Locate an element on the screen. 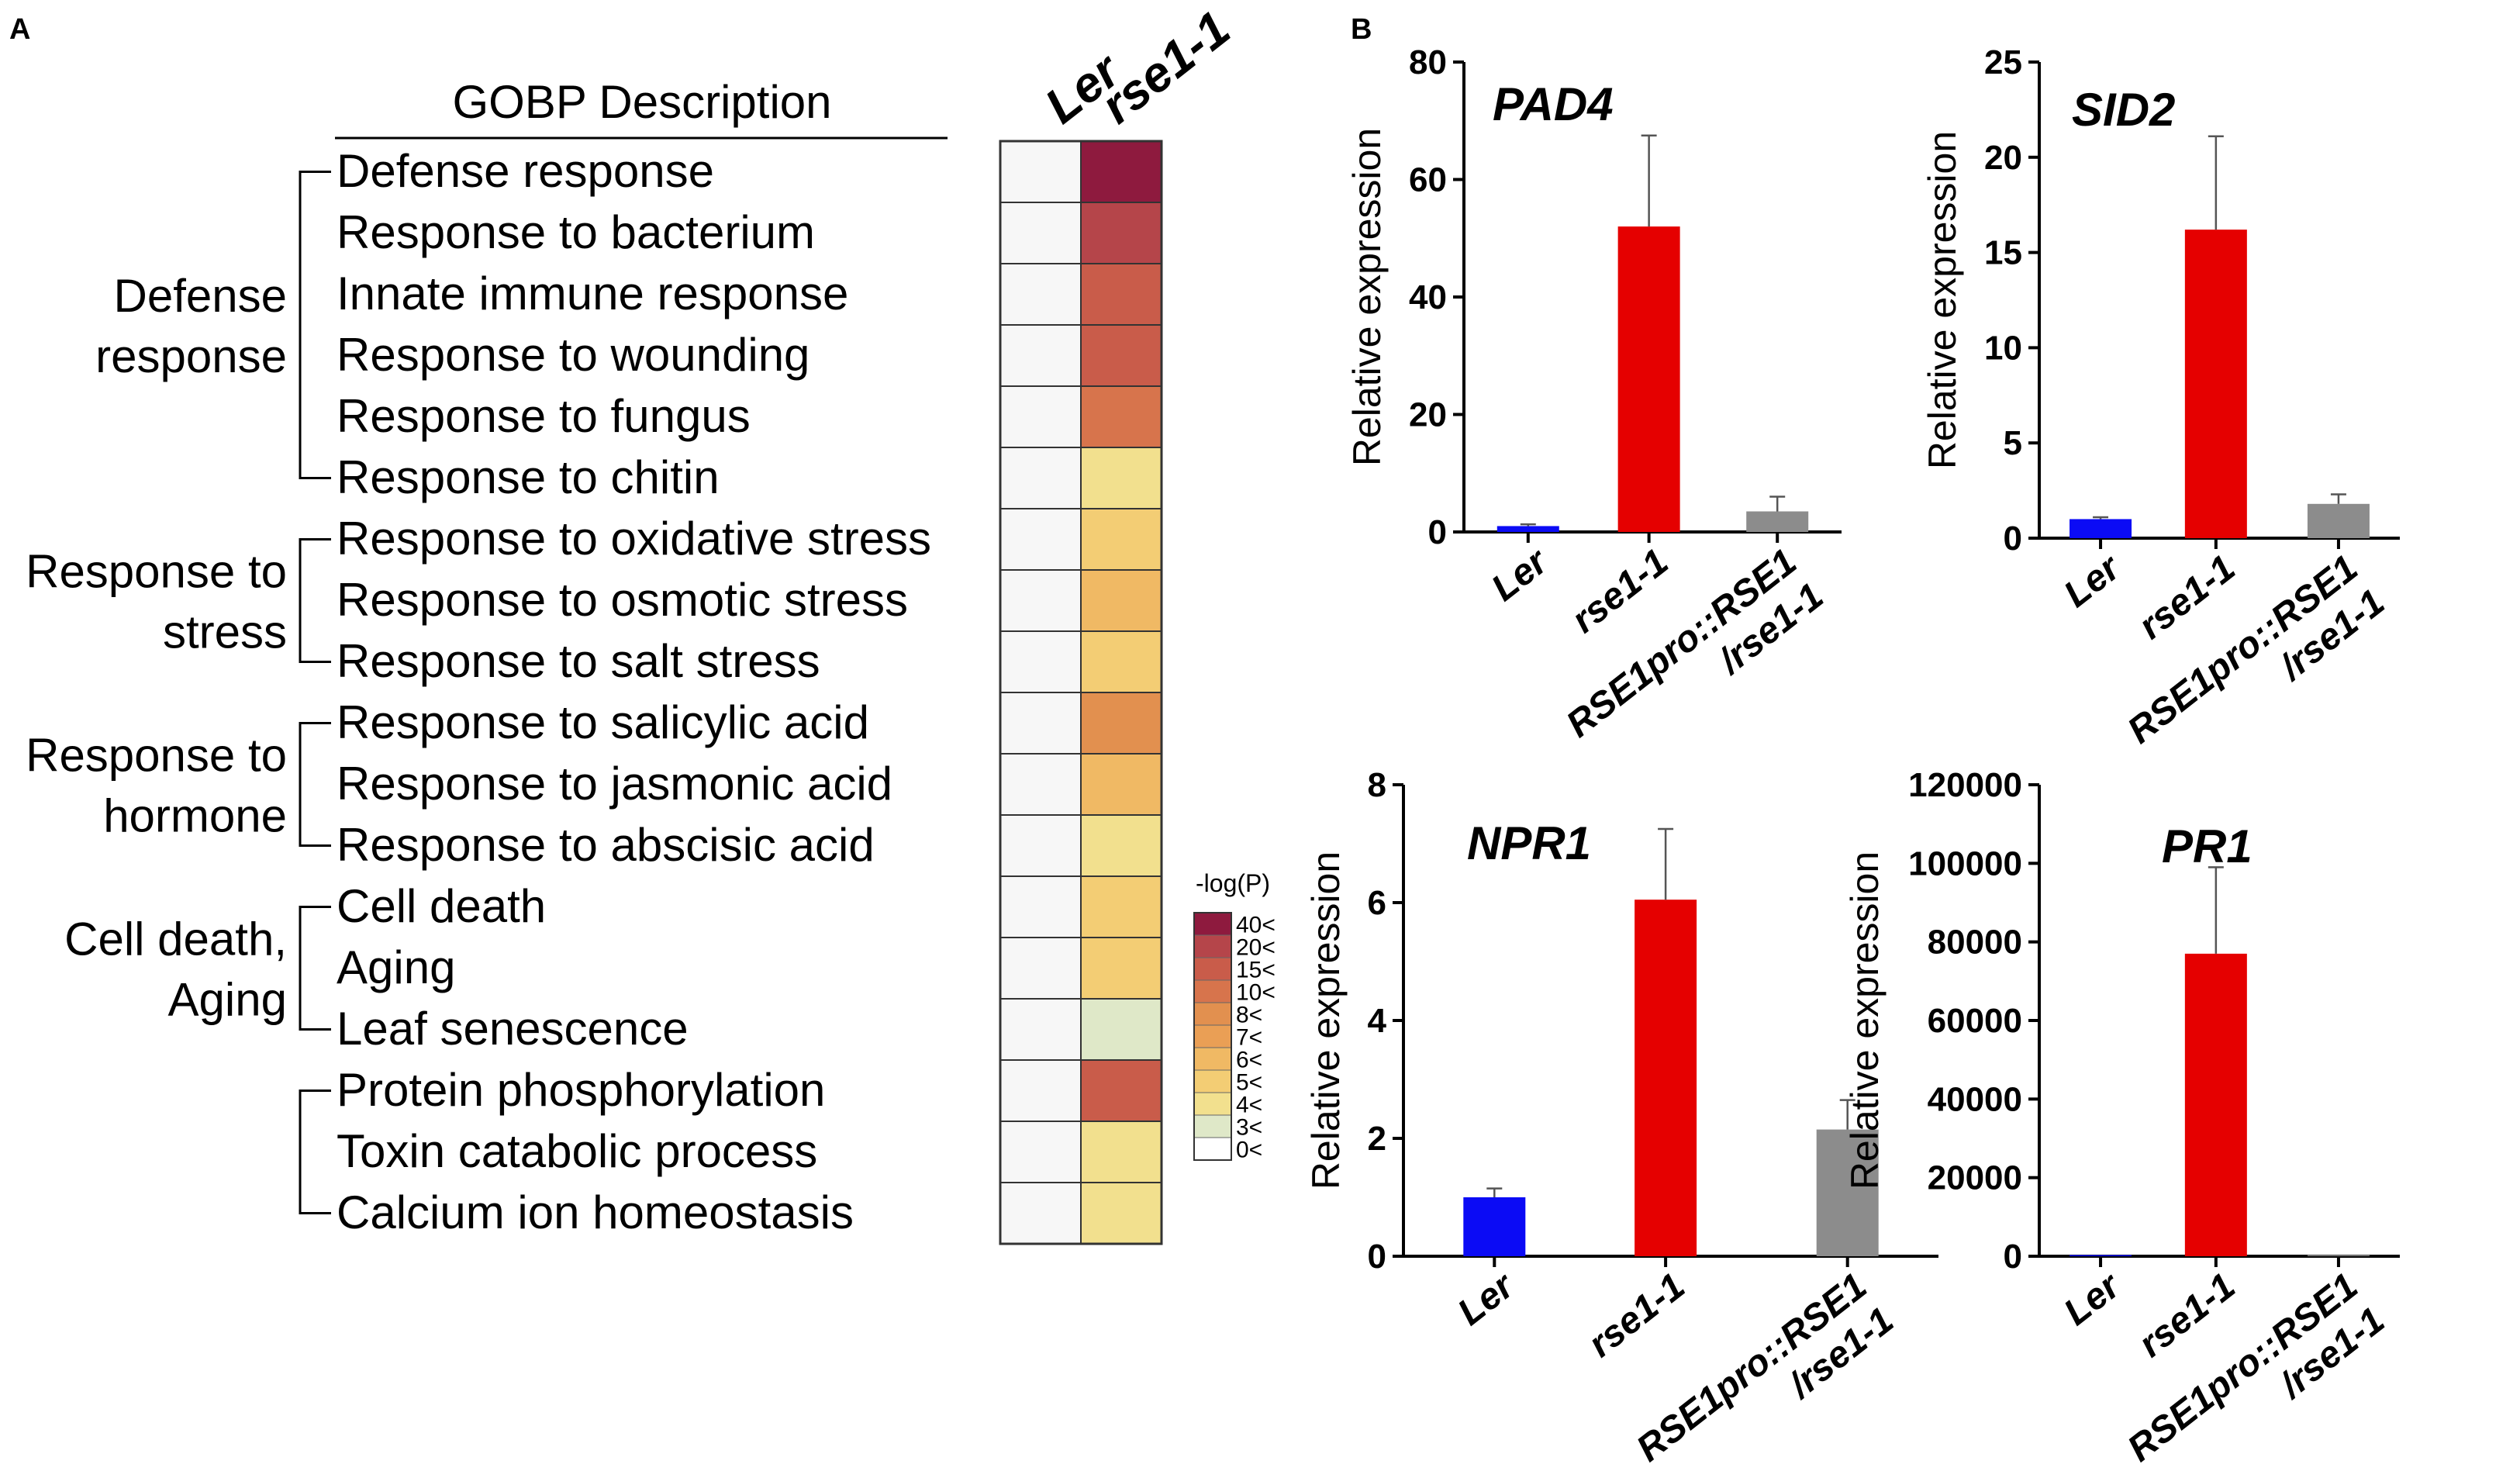  go-term-response-to-chitin: Response to chitin is located at coordinates (528, 477).